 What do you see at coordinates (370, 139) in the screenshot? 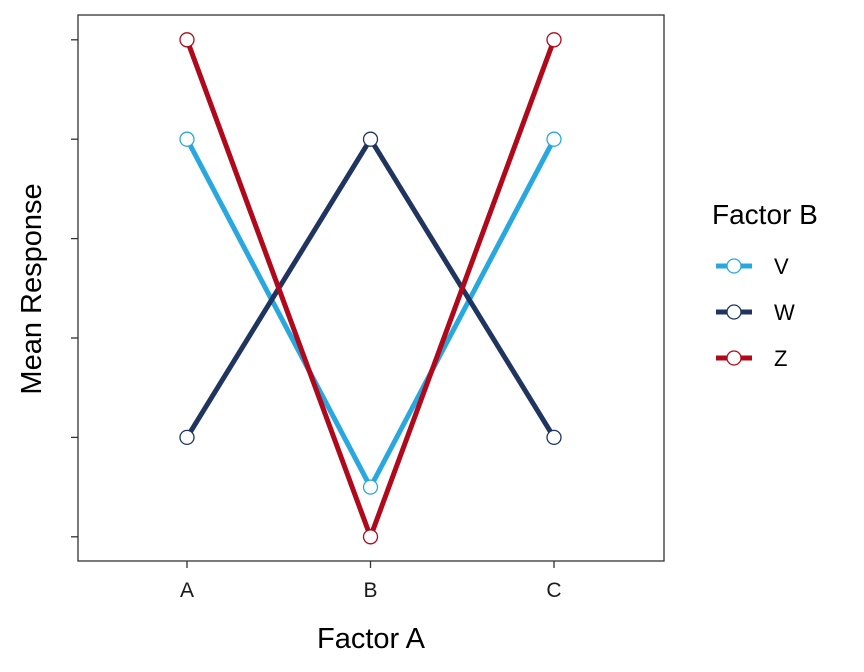
I see `point-W-B` at bounding box center [370, 139].